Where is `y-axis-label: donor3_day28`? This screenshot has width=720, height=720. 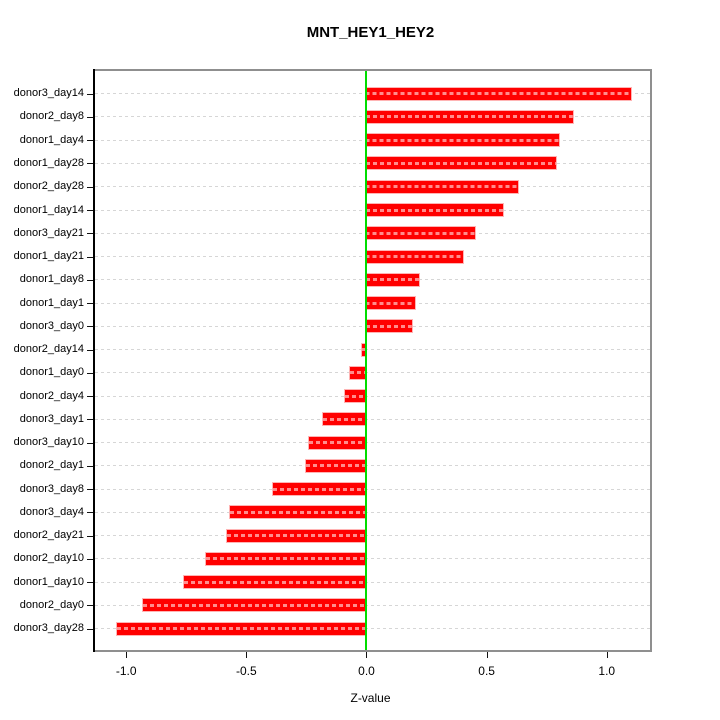 y-axis-label: donor3_day28 is located at coordinates (48, 628).